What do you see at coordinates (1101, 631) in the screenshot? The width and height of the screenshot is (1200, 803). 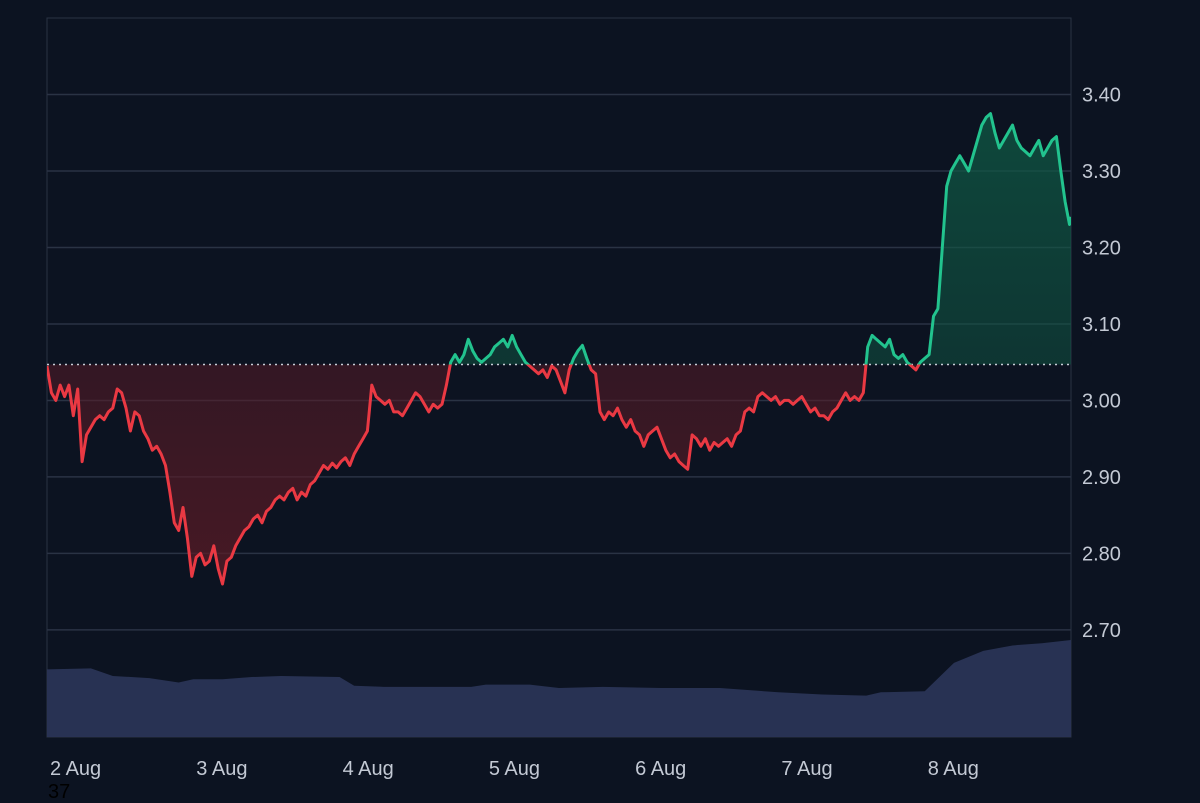 I see `y-tick-label: 2.70` at bounding box center [1101, 631].